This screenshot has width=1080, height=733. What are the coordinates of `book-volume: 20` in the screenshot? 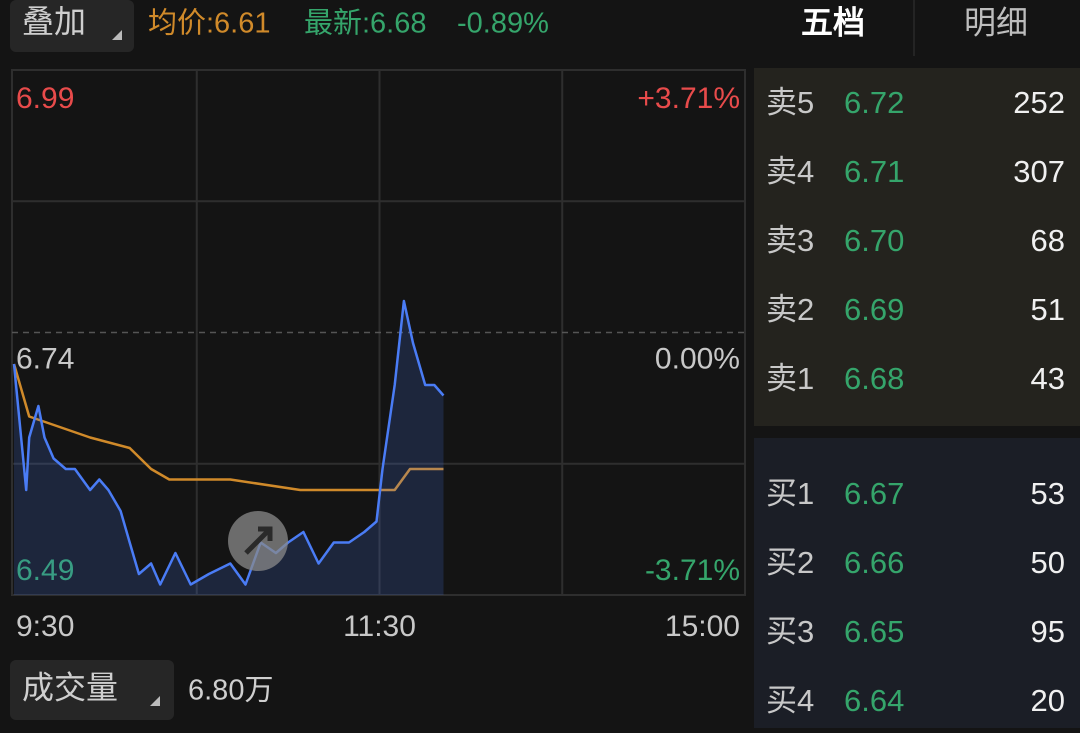 It's located at (1048, 700).